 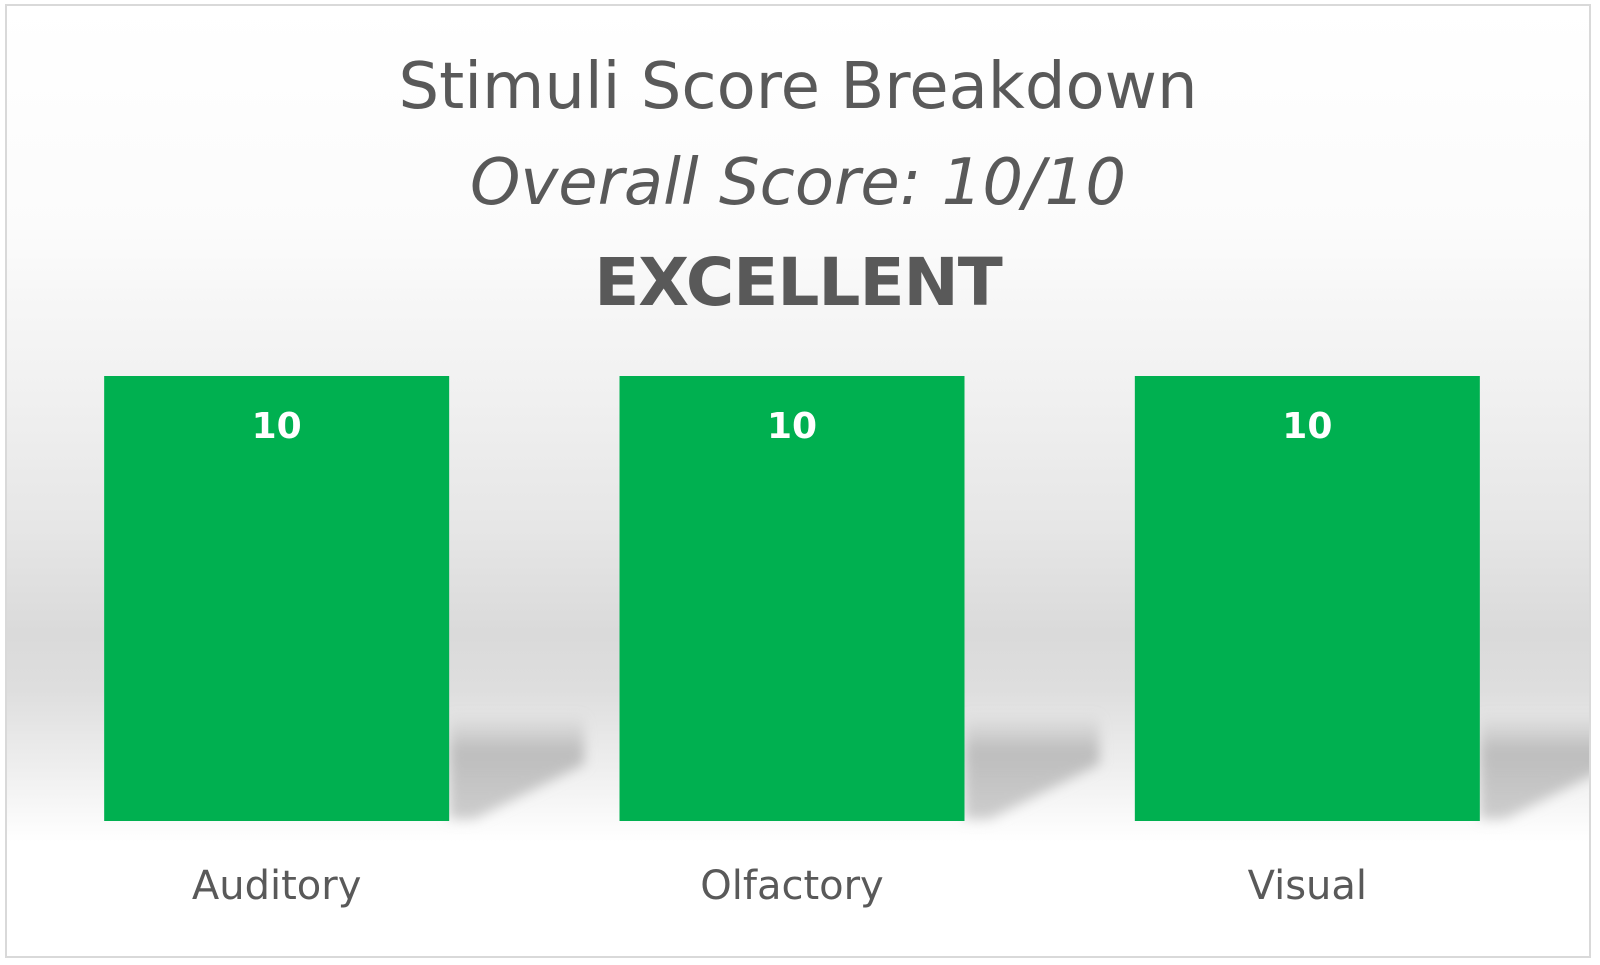 I want to click on bar-shadows, so click(x=1019, y=766).